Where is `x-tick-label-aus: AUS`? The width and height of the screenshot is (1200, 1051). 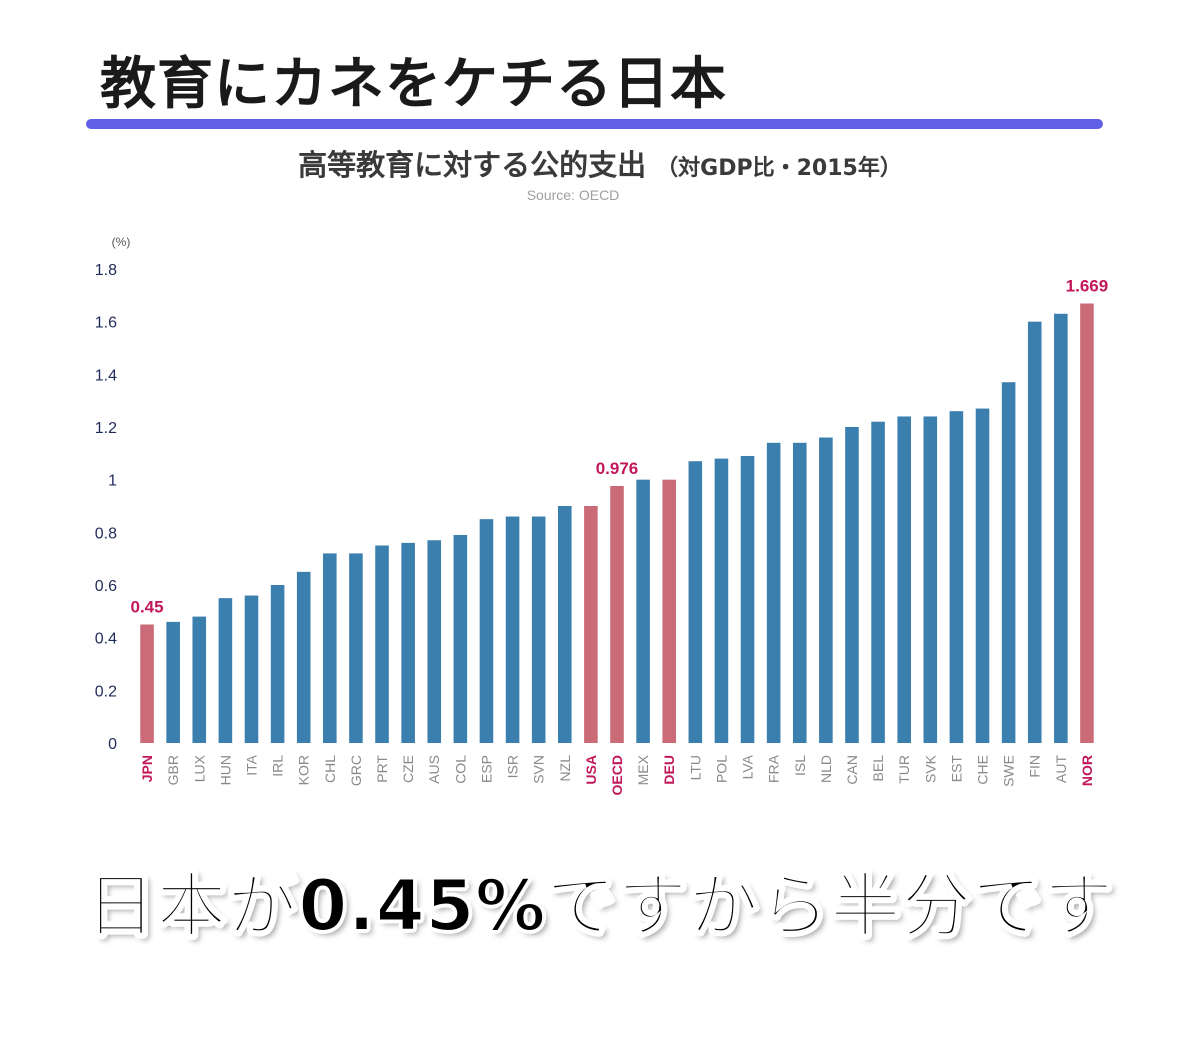
x-tick-label-aus: AUS is located at coordinates (434, 769).